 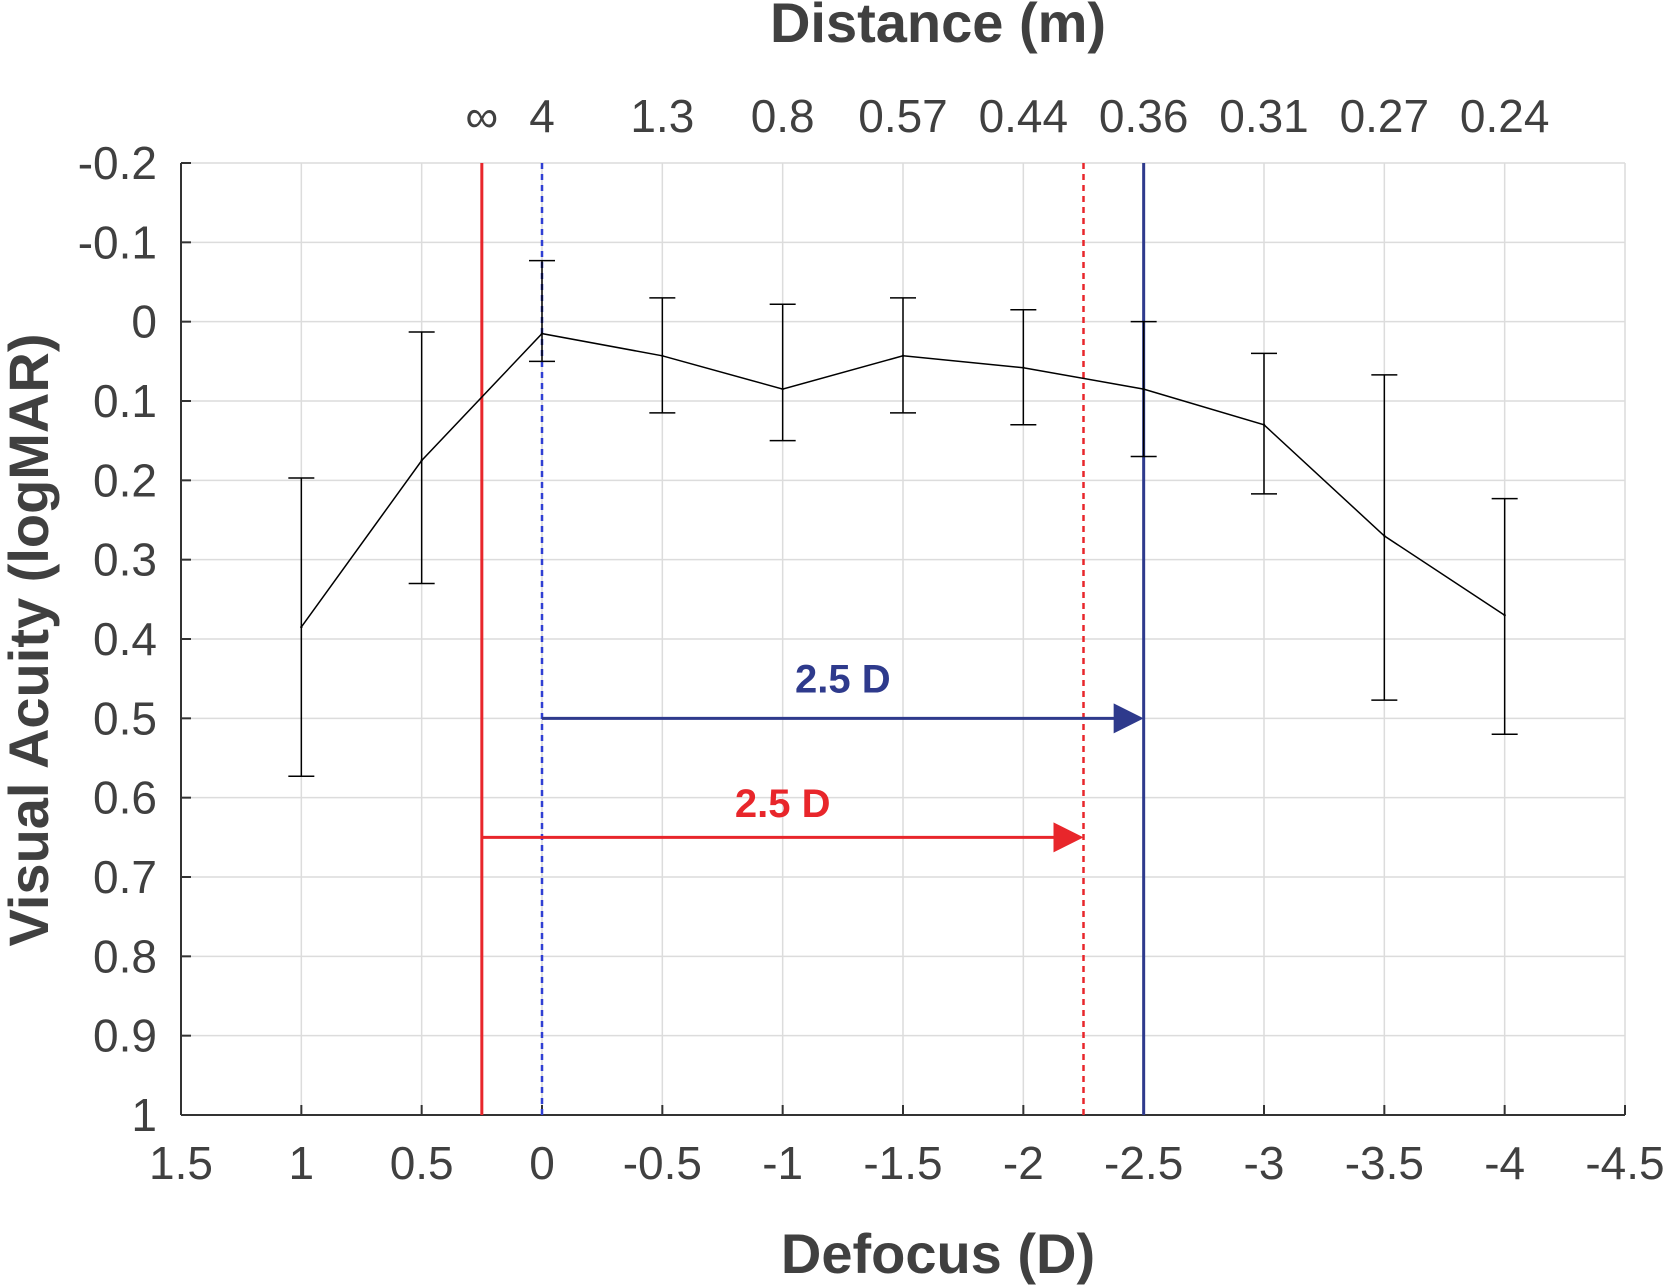 What do you see at coordinates (125, 1036) in the screenshot?
I see `y-tick-label: 0.9` at bounding box center [125, 1036].